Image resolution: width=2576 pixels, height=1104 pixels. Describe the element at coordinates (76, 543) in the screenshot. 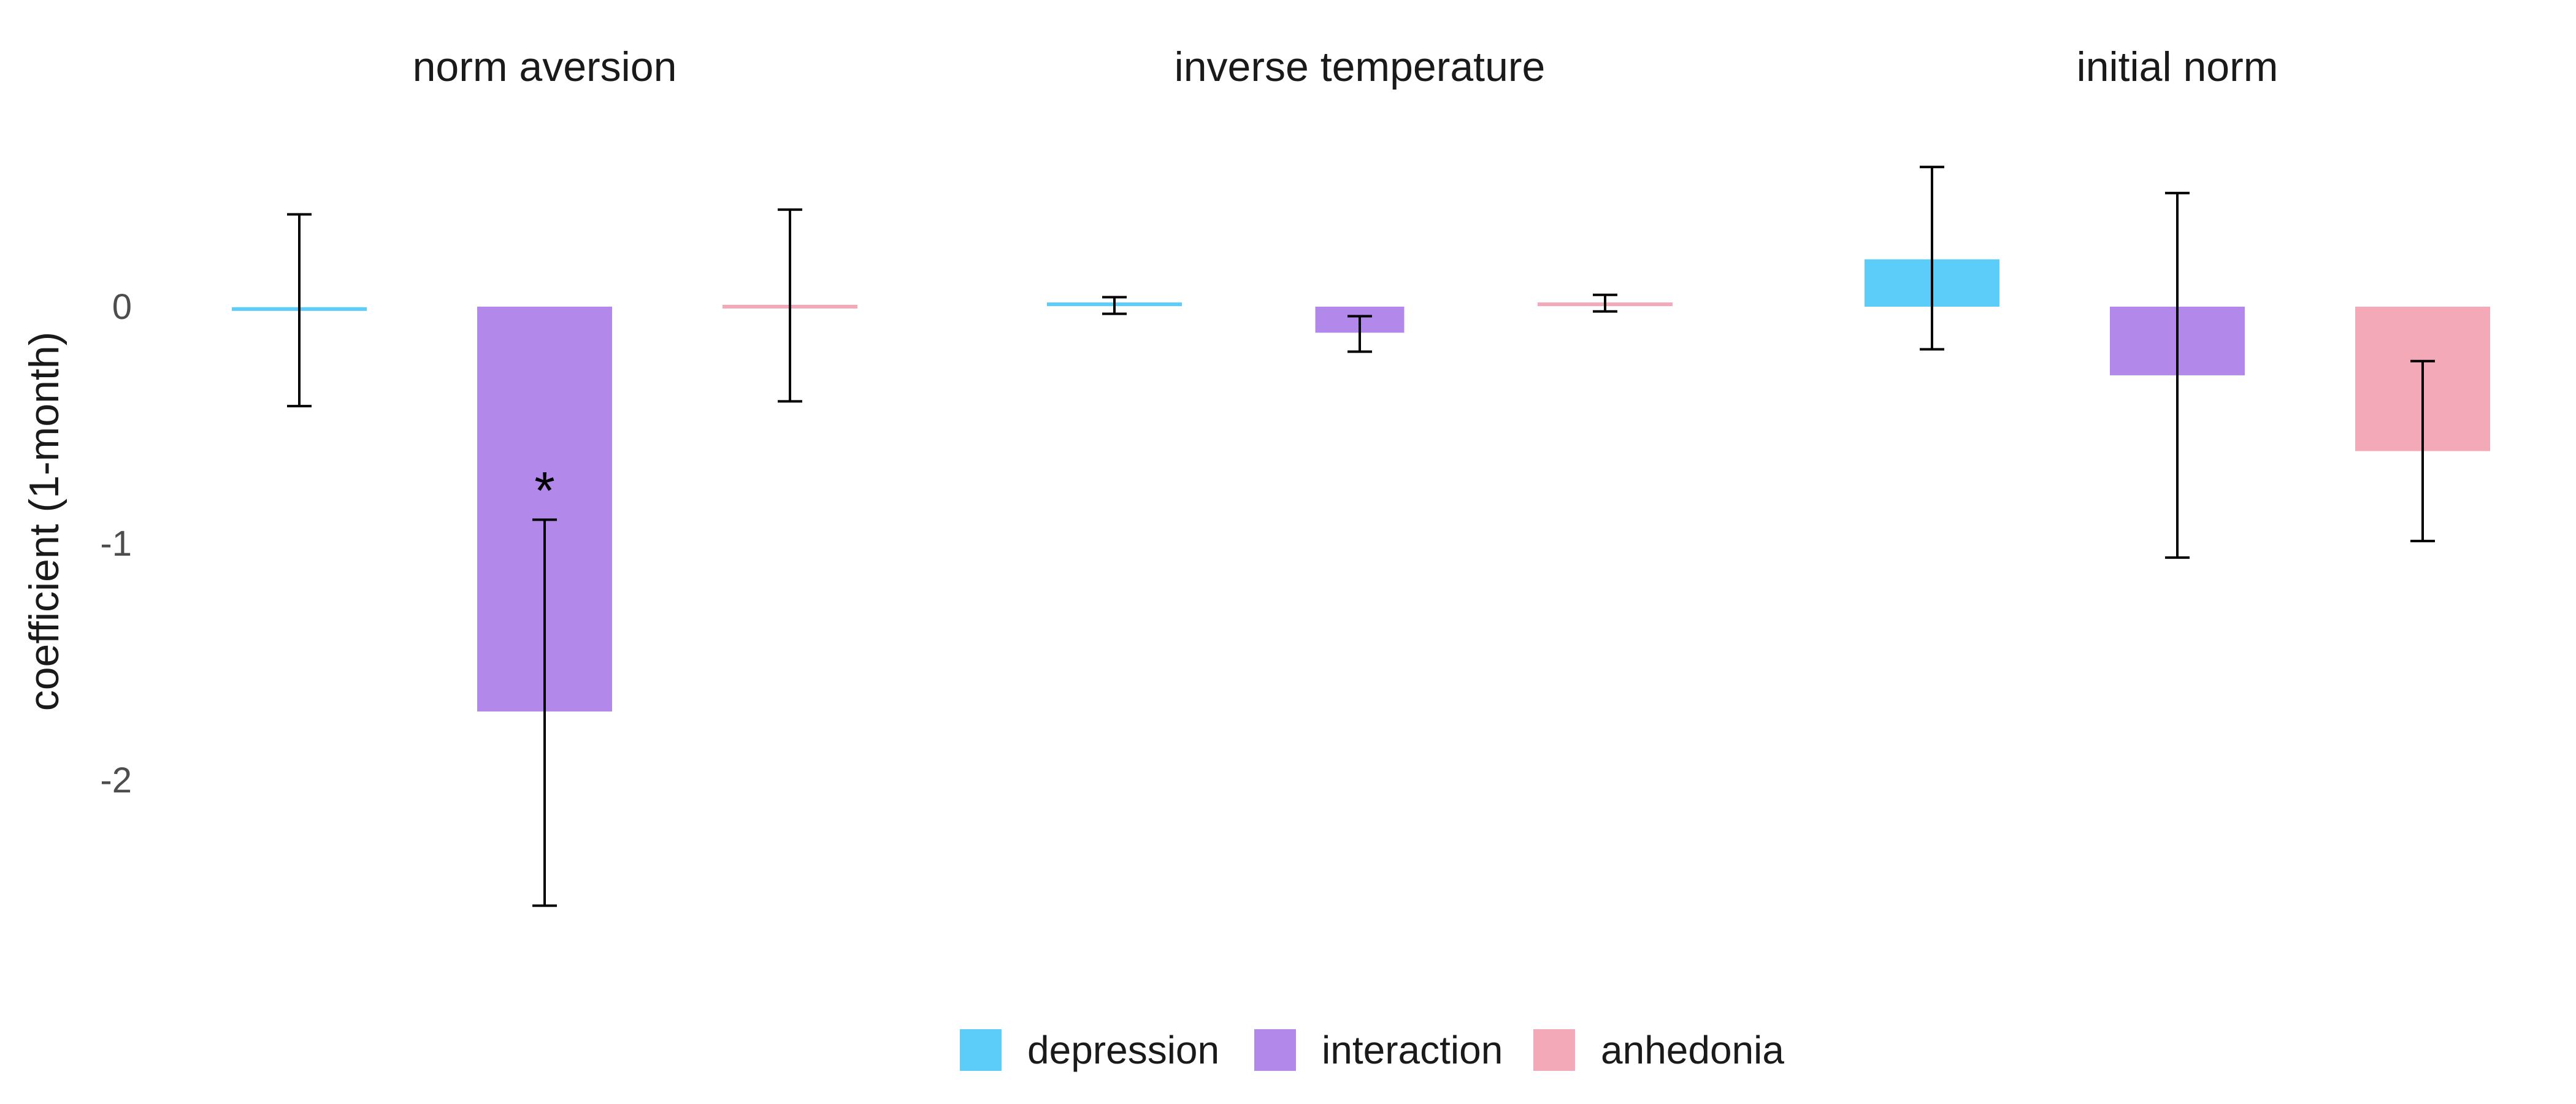

I see `y-axis: coefficient (1-month) 0 -1 -2` at that location.